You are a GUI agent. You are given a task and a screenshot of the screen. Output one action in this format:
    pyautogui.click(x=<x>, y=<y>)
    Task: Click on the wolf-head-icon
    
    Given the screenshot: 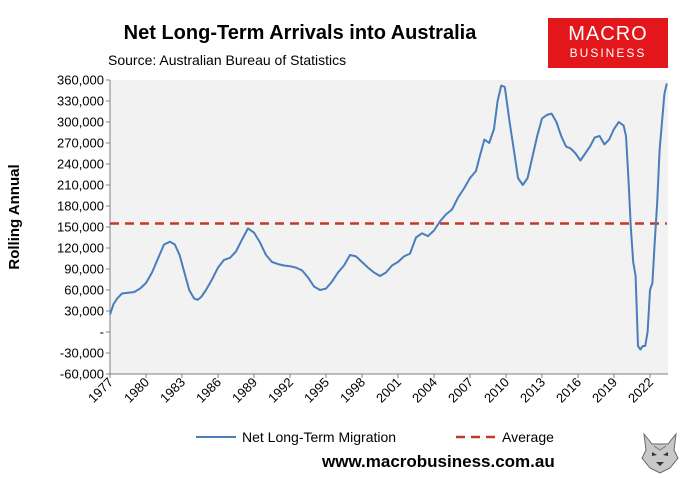 What is the action you would take?
    pyautogui.click(x=660, y=453)
    